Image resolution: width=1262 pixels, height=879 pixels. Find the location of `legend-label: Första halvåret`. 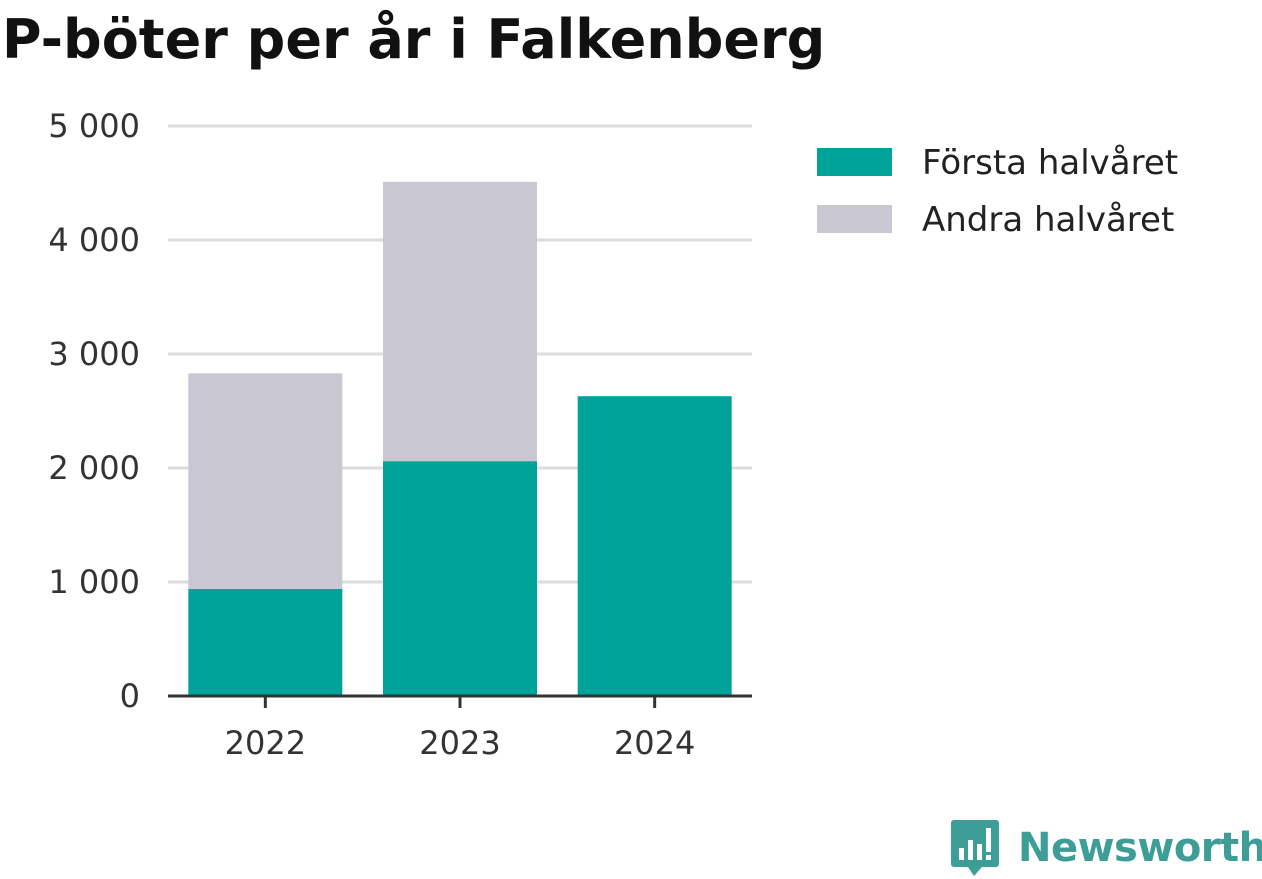

legend-label: Första halvåret is located at coordinates (1050, 163).